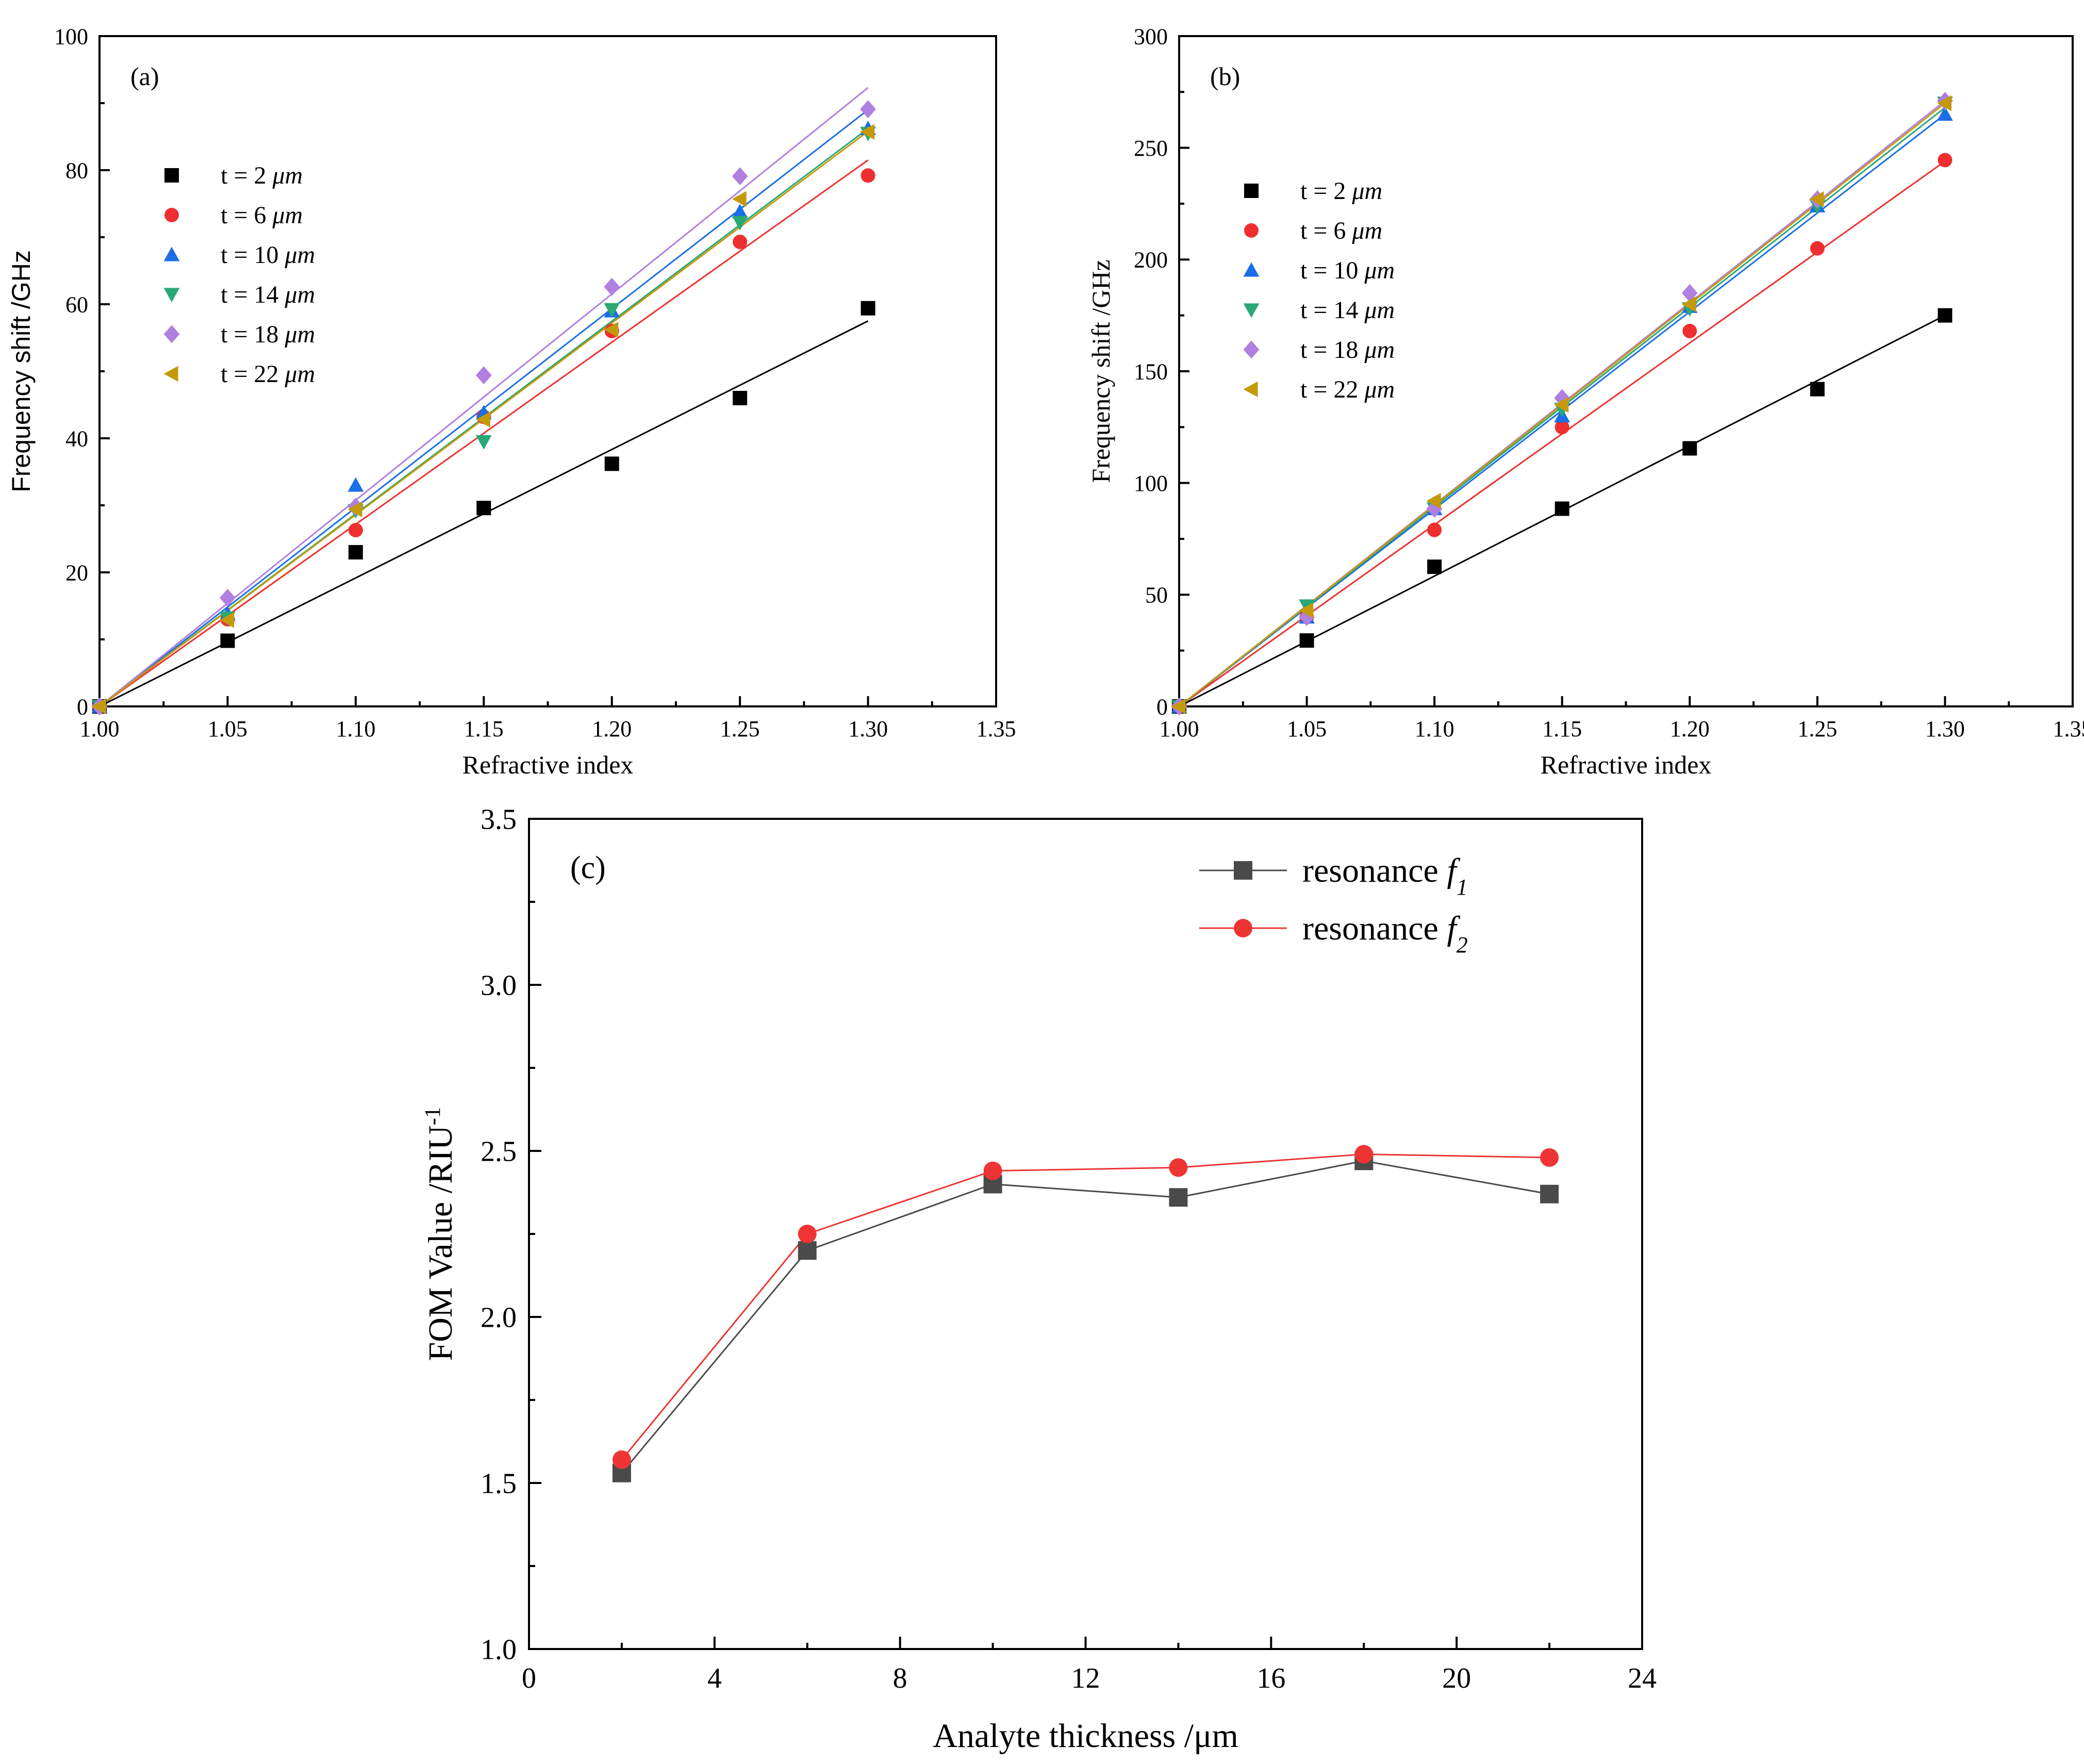 The height and width of the screenshot is (1764, 2084). Describe the element at coordinates (1162, 706) in the screenshot. I see `y-tick-label: 0` at that location.